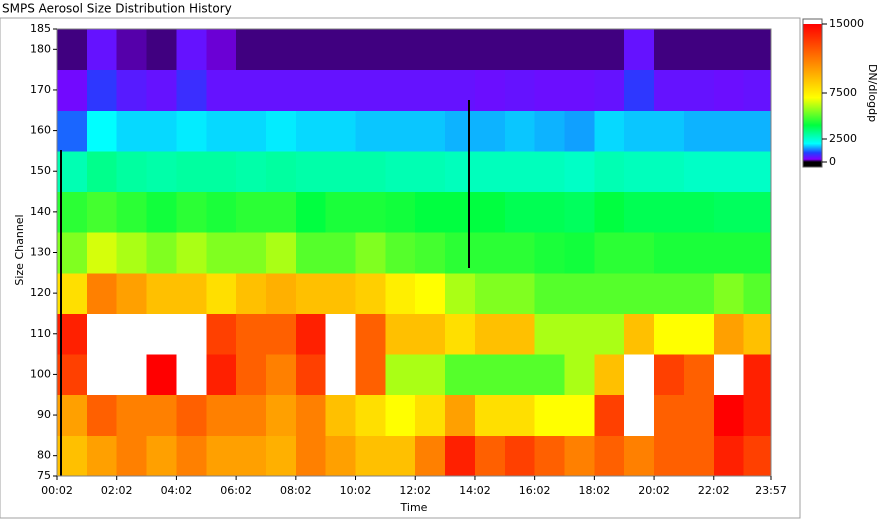  Describe the element at coordinates (654, 490) in the screenshot. I see `x-tick-label: 20:02` at that location.